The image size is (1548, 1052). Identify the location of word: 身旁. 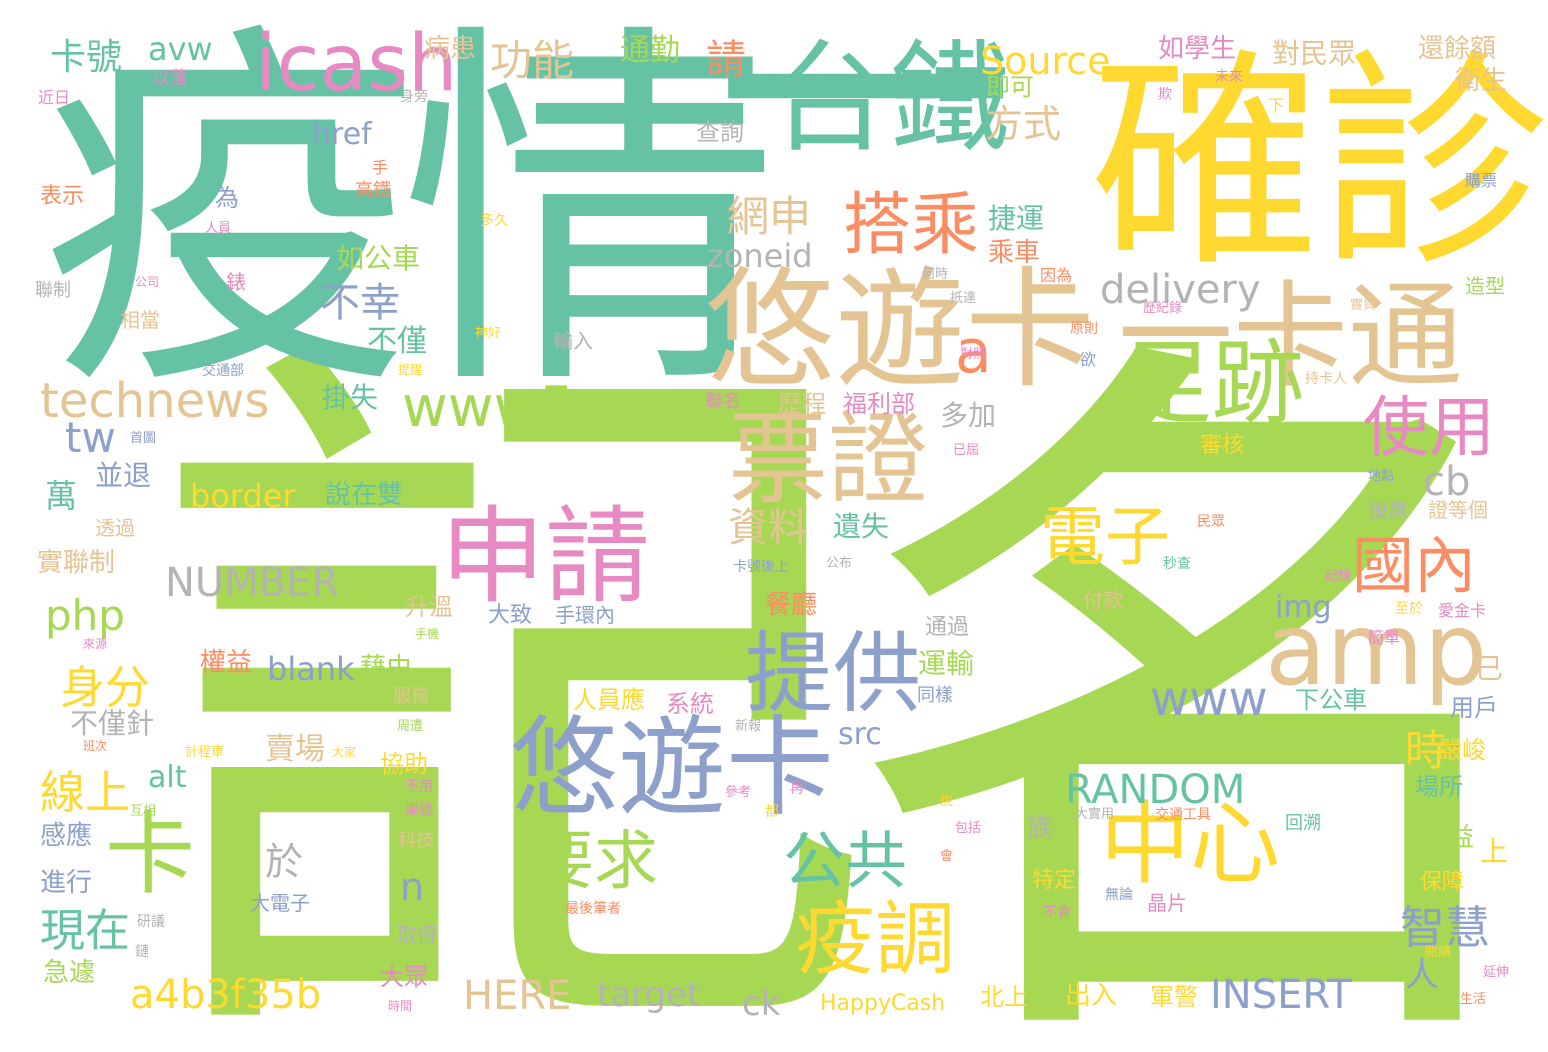
(414, 97).